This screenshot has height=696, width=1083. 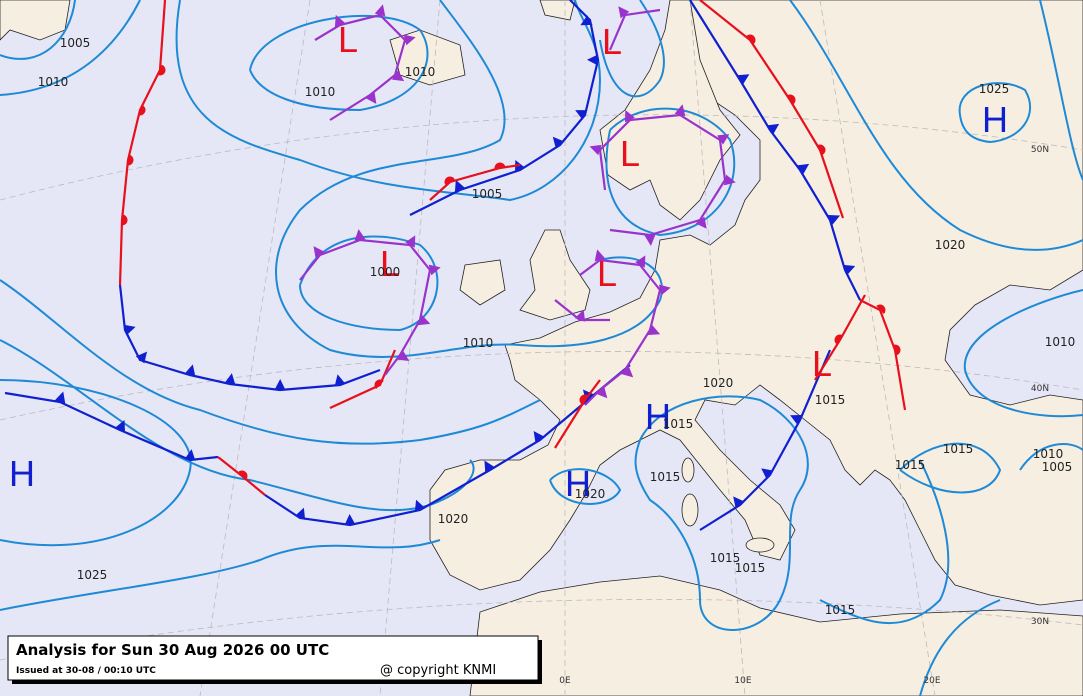 What do you see at coordinates (86, 671) in the screenshot?
I see `issued: Issued at 30-08 / 00:10 UTC` at bounding box center [86, 671].